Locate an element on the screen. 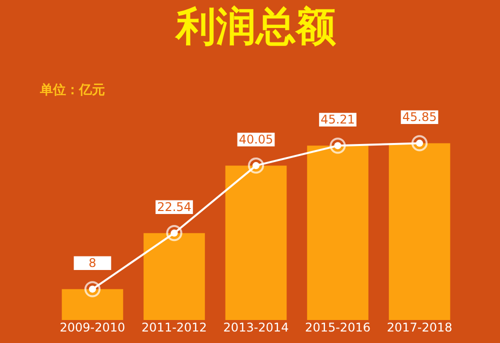  x-tick-label: 2017-2018 is located at coordinates (419, 327).